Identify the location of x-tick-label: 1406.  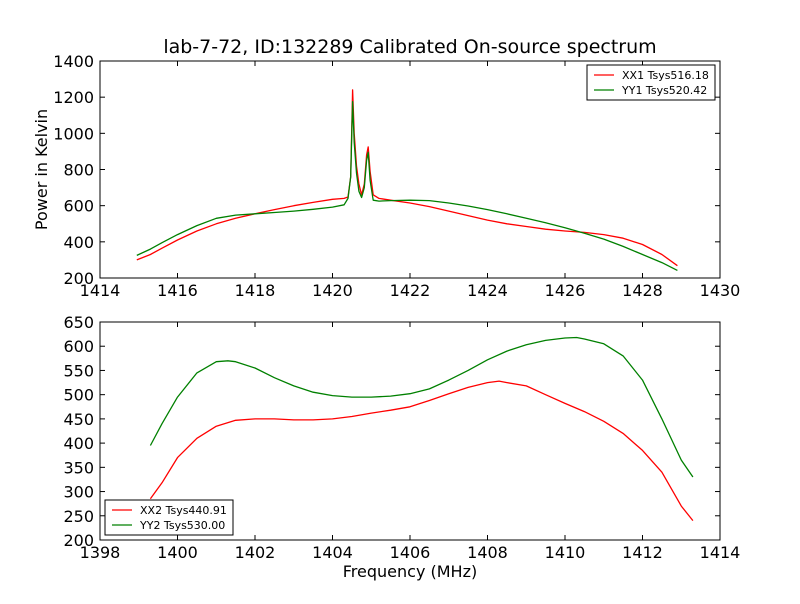
(410, 552).